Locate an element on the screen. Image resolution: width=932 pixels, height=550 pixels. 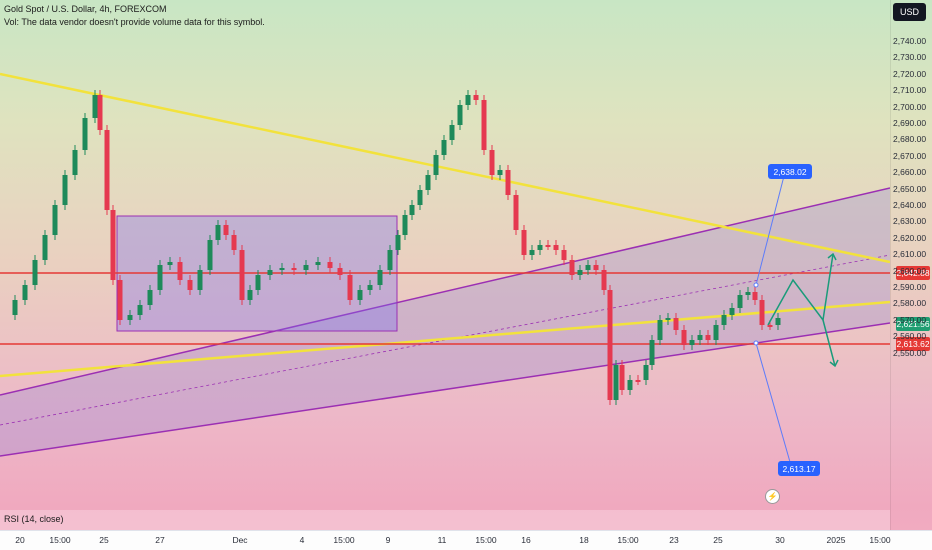
price-tick-label: 2,630.00 is located at coordinates (910, 221).